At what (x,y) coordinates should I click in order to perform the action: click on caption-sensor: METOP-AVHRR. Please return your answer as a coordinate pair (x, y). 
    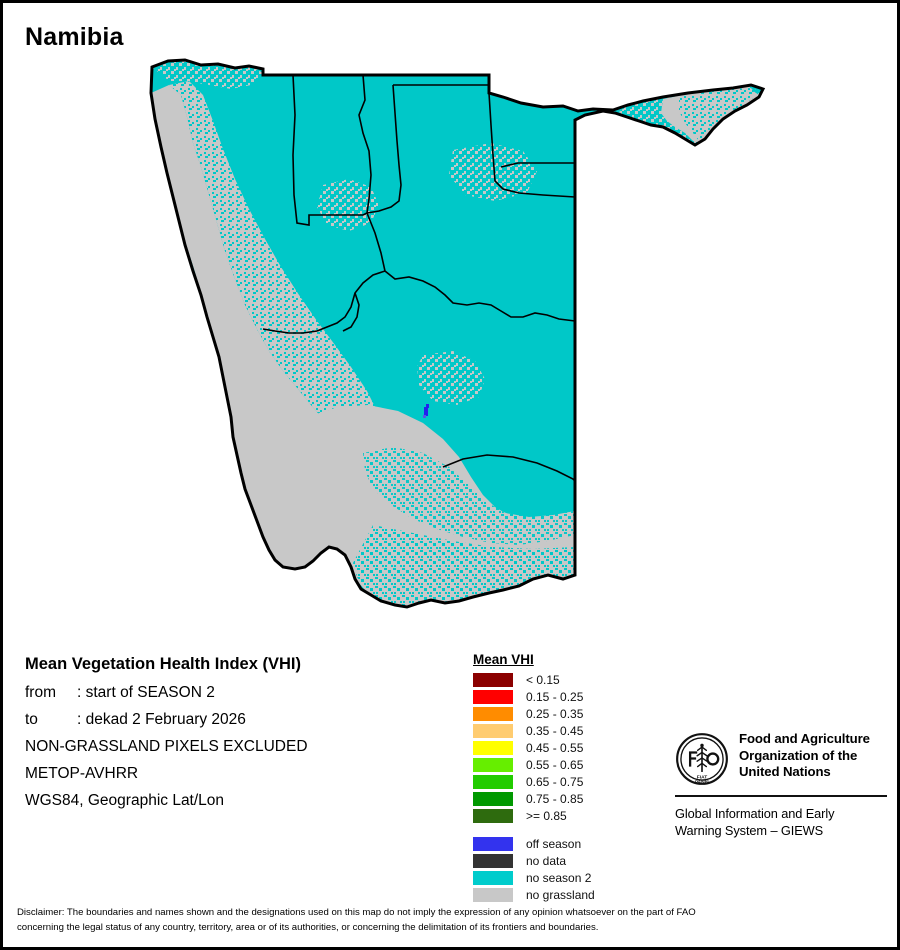
    Looking at the image, I should click on (82, 773).